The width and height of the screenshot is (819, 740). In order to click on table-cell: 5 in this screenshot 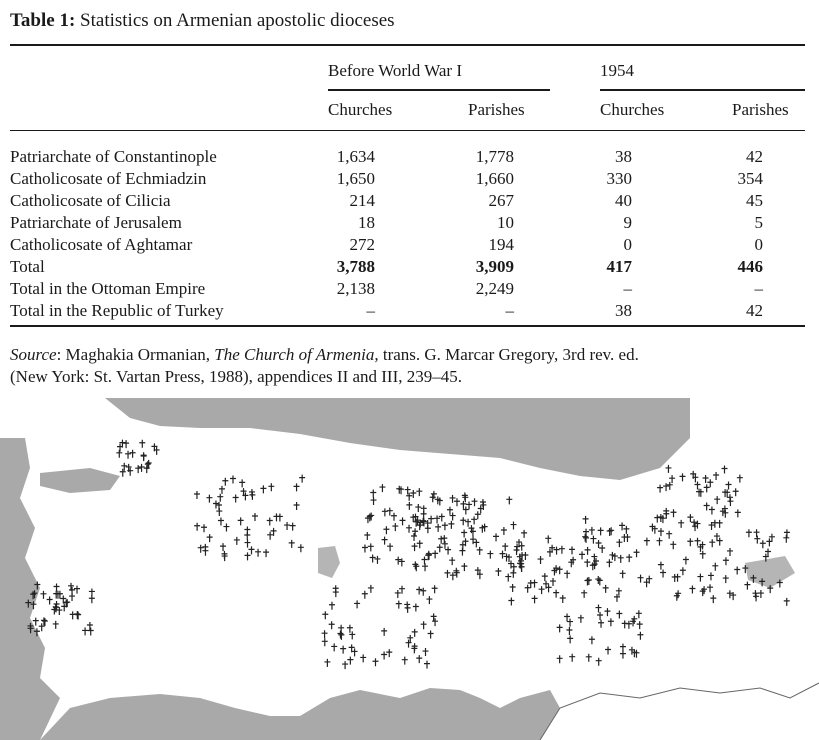, I will do `click(759, 222)`.